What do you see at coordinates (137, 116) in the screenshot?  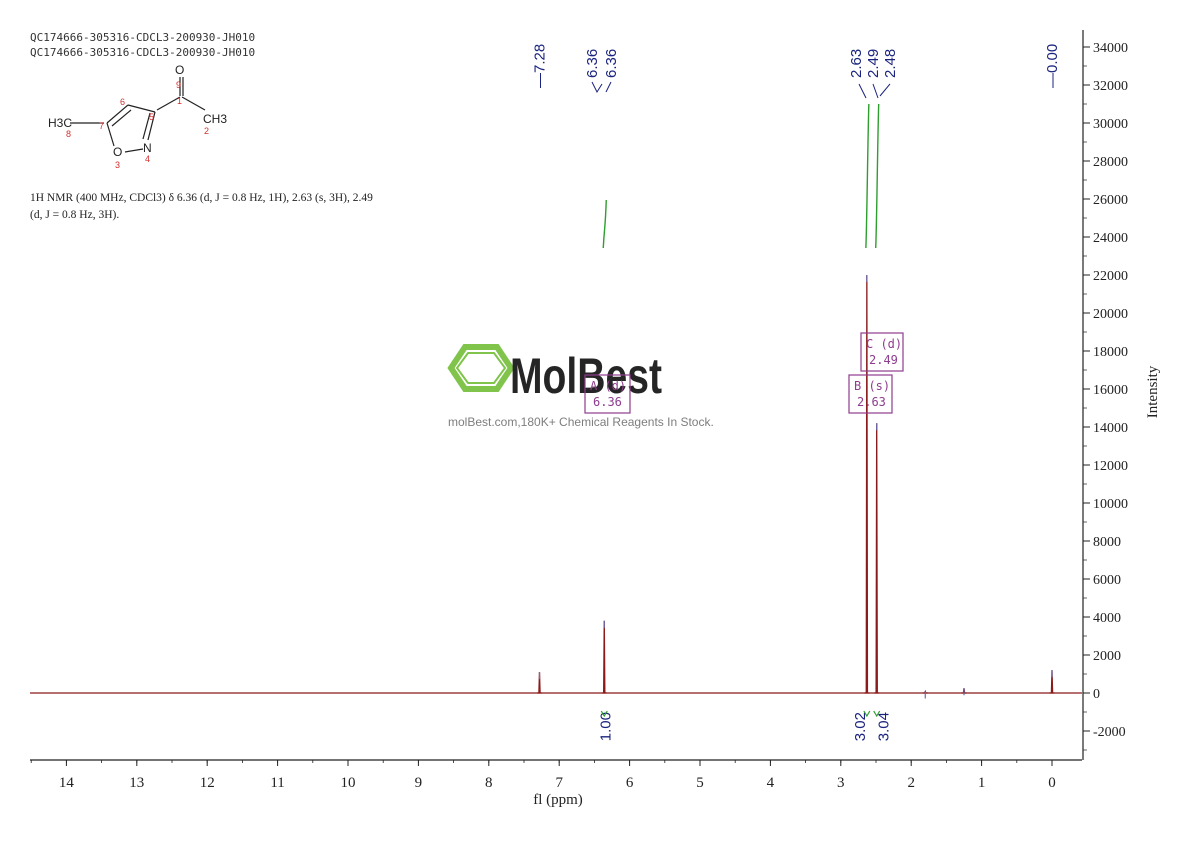 I see `molecule-structure: O 9 1 CH3 2 6 5 H3C 7 8 O 3 N 4` at bounding box center [137, 116].